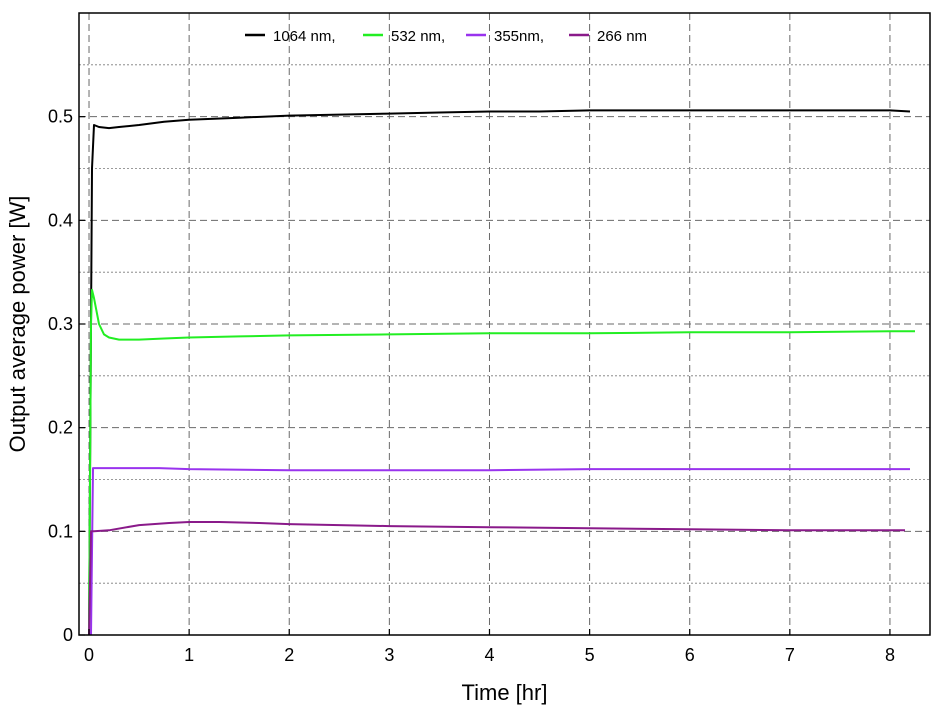 This screenshot has height=714, width=945. Describe the element at coordinates (505, 692) in the screenshot. I see `x-axis-label: Time [hr]` at that location.